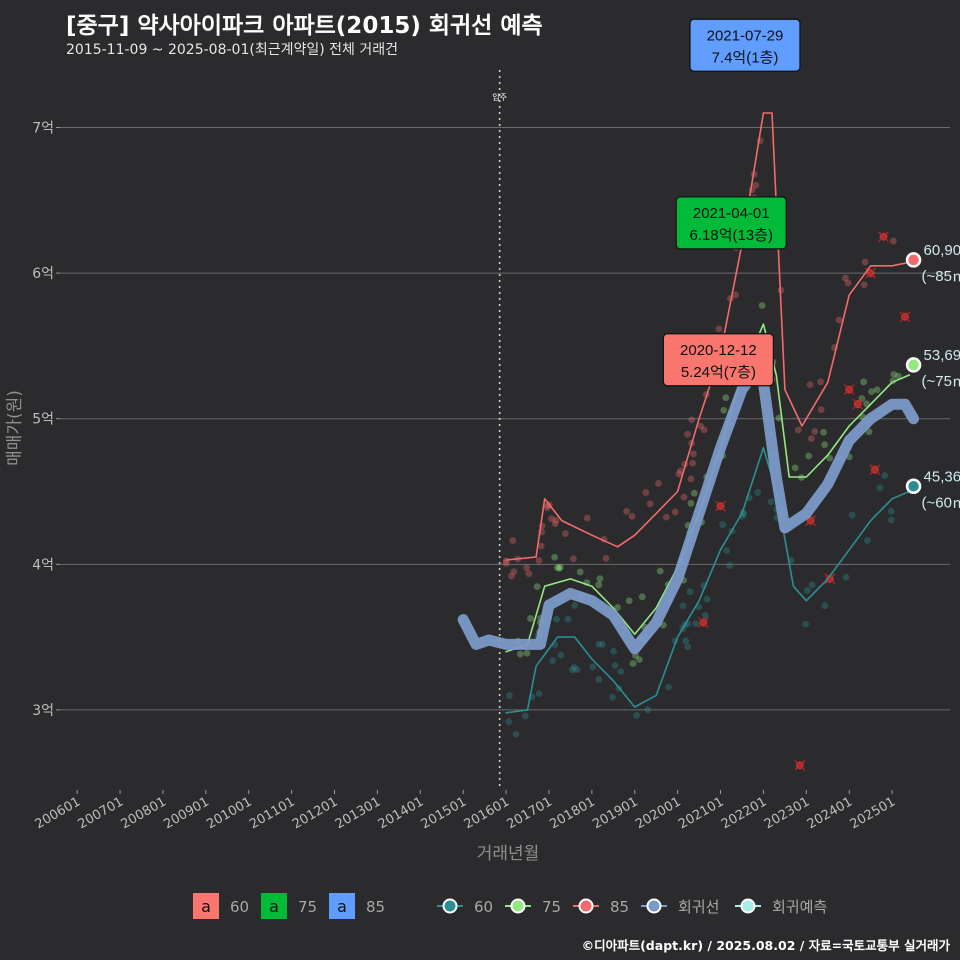  What do you see at coordinates (551, 907) in the screenshot?
I see `legend-line-label: 75` at bounding box center [551, 907].